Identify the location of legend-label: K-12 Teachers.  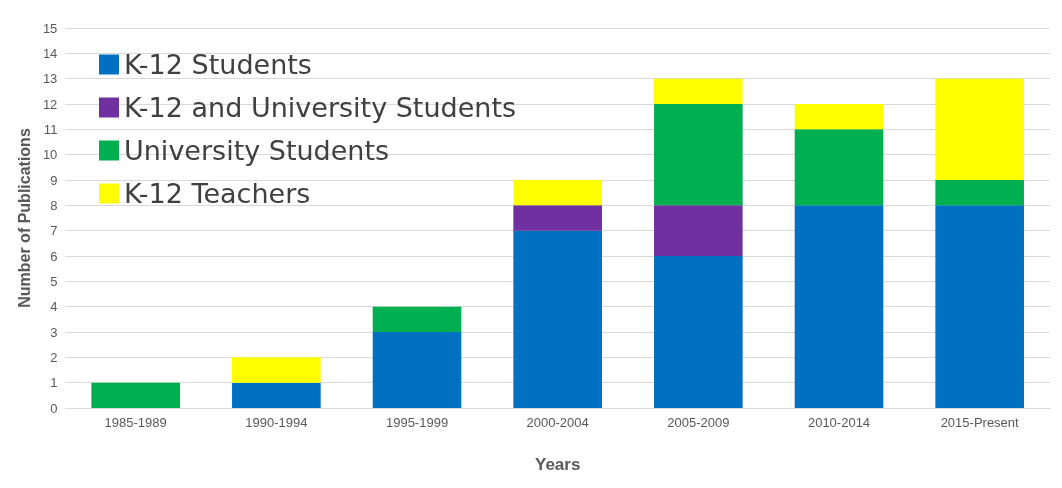
(217, 193).